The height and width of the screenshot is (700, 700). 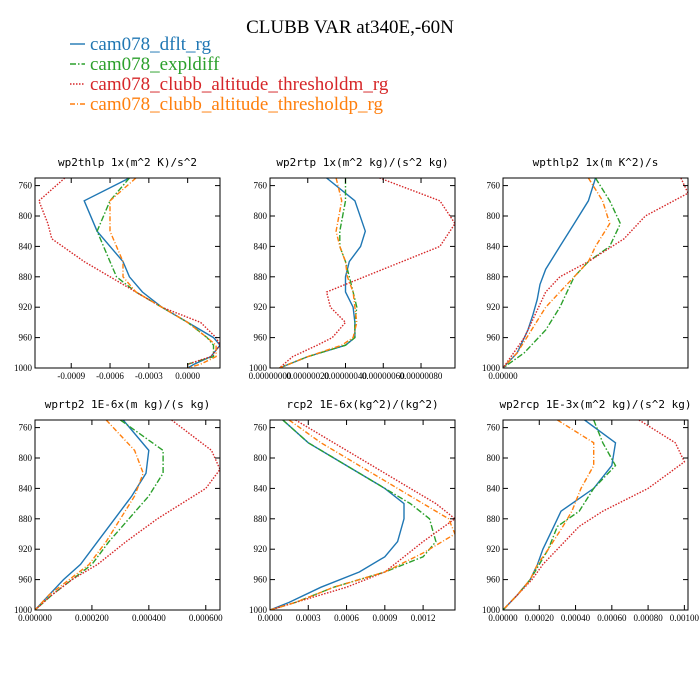 What do you see at coordinates (540, 618) in the screenshot?
I see `x-tick-label: 0.00020` at bounding box center [540, 618].